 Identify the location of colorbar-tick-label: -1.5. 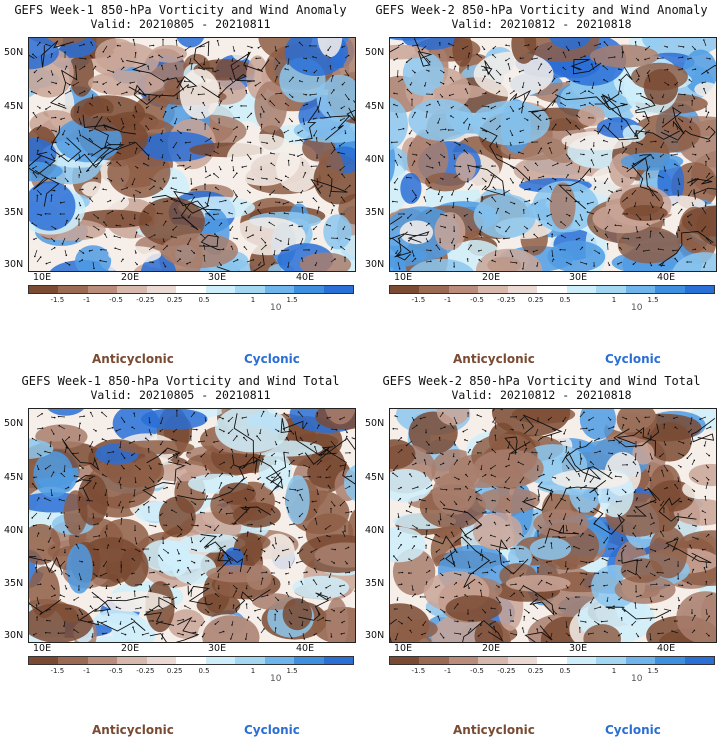
(418, 300).